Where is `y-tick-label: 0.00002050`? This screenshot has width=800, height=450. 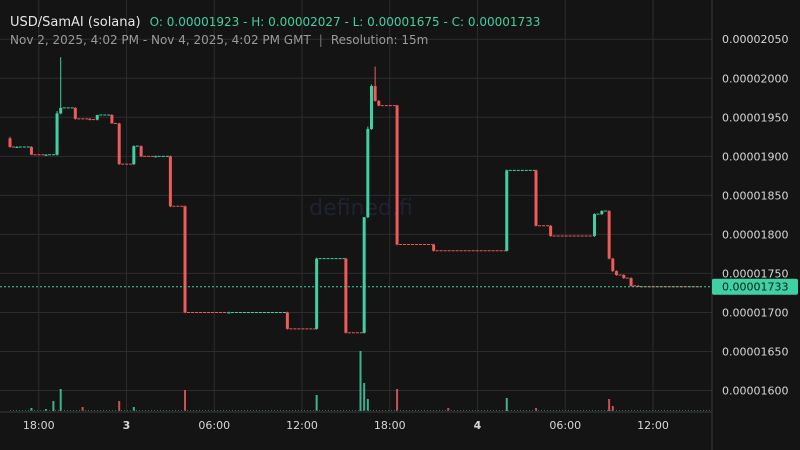
y-tick-label: 0.00002050 is located at coordinates (755, 39).